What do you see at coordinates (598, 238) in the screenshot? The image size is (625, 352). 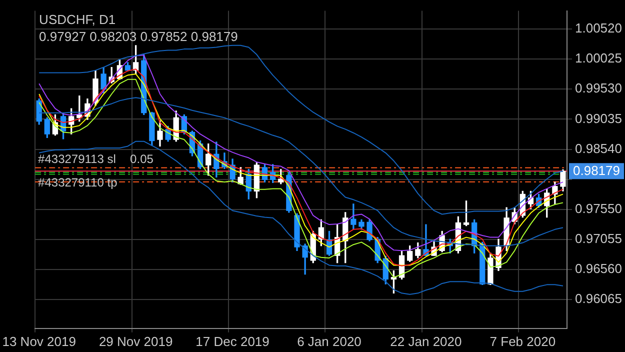 I see `y-tick-label: 0.97055` at bounding box center [598, 238].